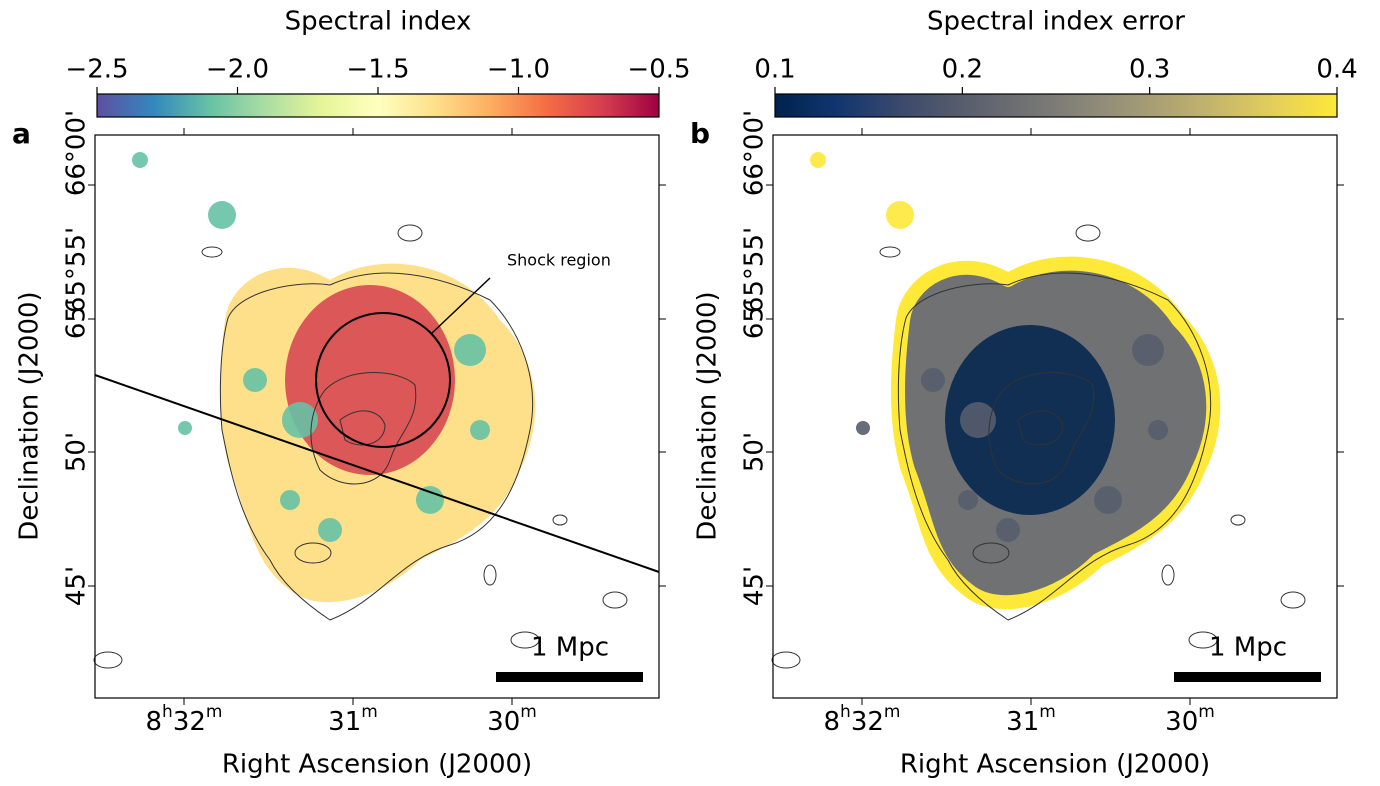 Image resolution: width=1380 pixels, height=786 pixels. I want to click on panel-letter: b, so click(700, 133).